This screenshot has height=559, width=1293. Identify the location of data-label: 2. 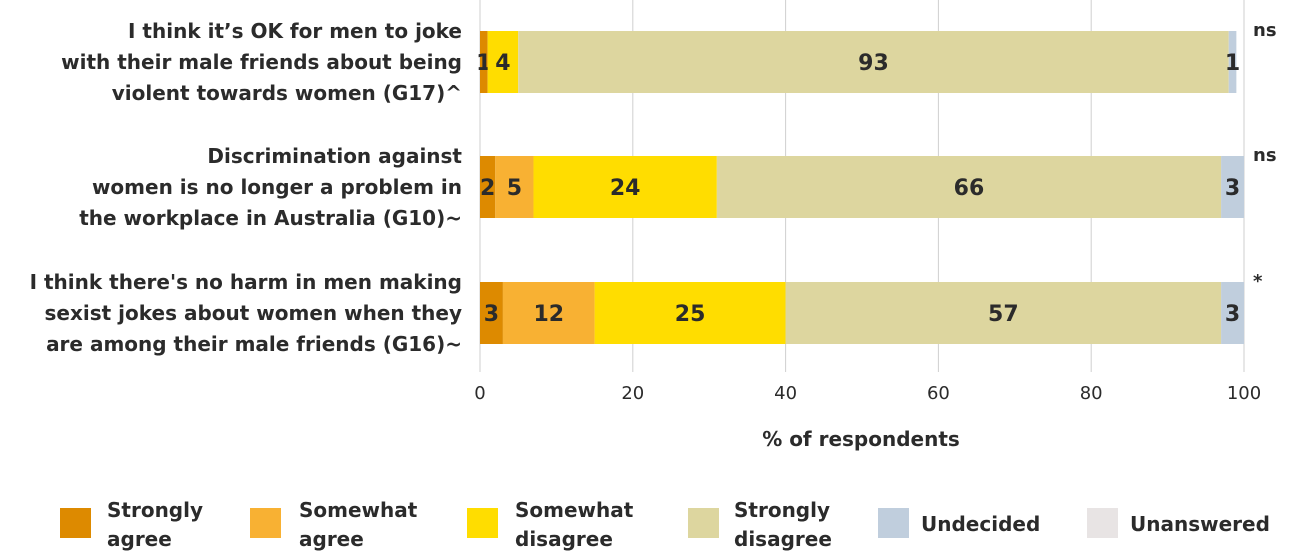
(487, 188).